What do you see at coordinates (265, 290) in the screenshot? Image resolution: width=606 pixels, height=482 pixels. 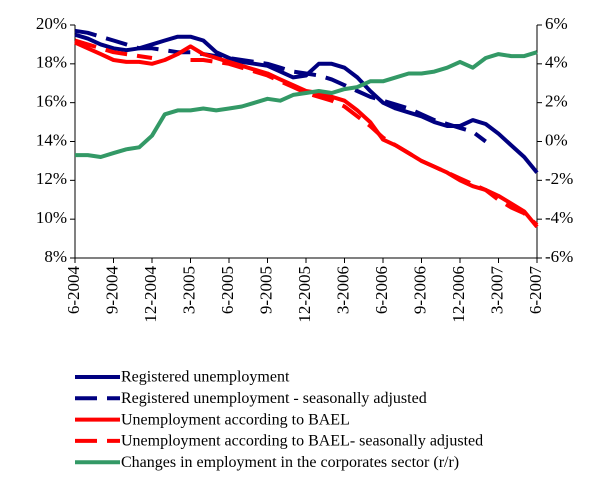 I see `x-tick-label: 9-2005` at bounding box center [265, 290].